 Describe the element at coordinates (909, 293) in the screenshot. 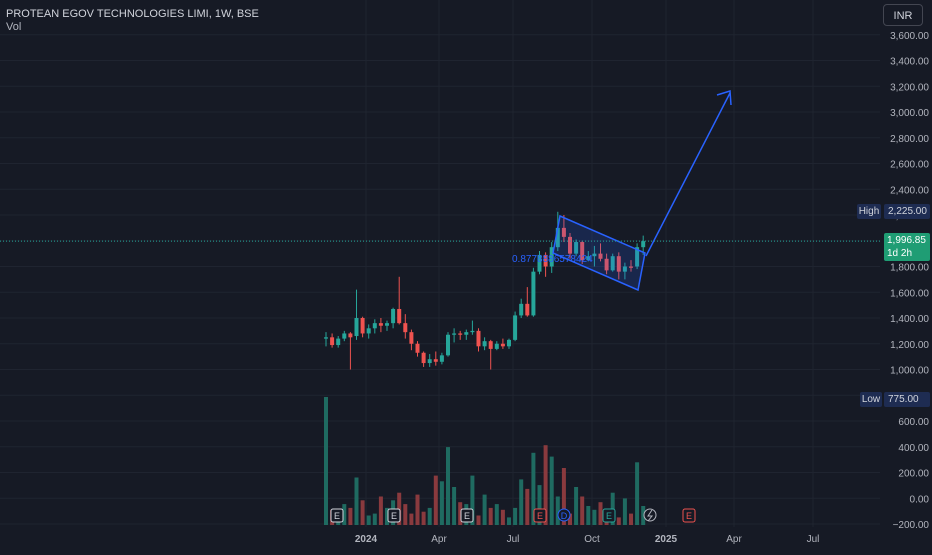

I see `price-tick-label: 1,600.00` at that location.